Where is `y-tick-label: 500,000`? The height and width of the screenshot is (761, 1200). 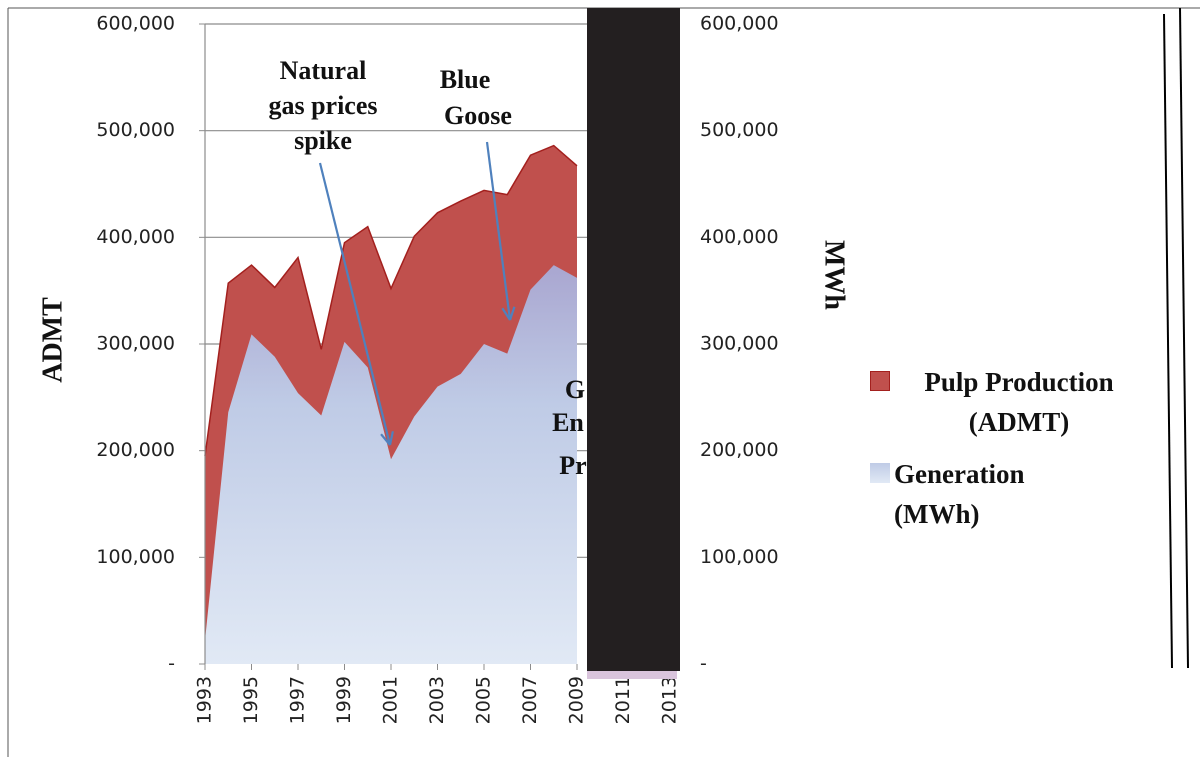 y-tick-label: 500,000 is located at coordinates (135, 130).